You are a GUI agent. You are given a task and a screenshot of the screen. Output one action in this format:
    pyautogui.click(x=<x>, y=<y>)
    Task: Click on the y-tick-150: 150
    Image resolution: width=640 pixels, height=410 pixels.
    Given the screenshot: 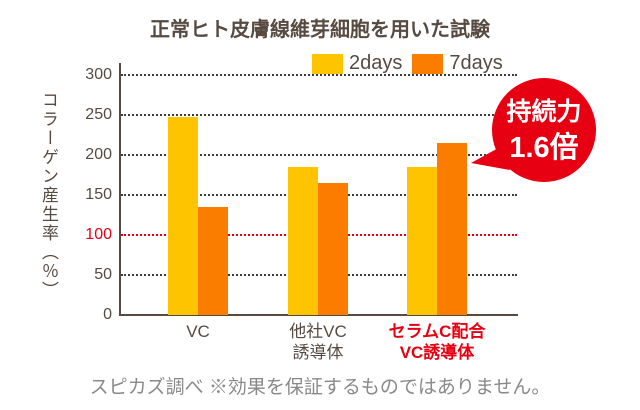 What is the action you would take?
    pyautogui.click(x=98, y=194)
    